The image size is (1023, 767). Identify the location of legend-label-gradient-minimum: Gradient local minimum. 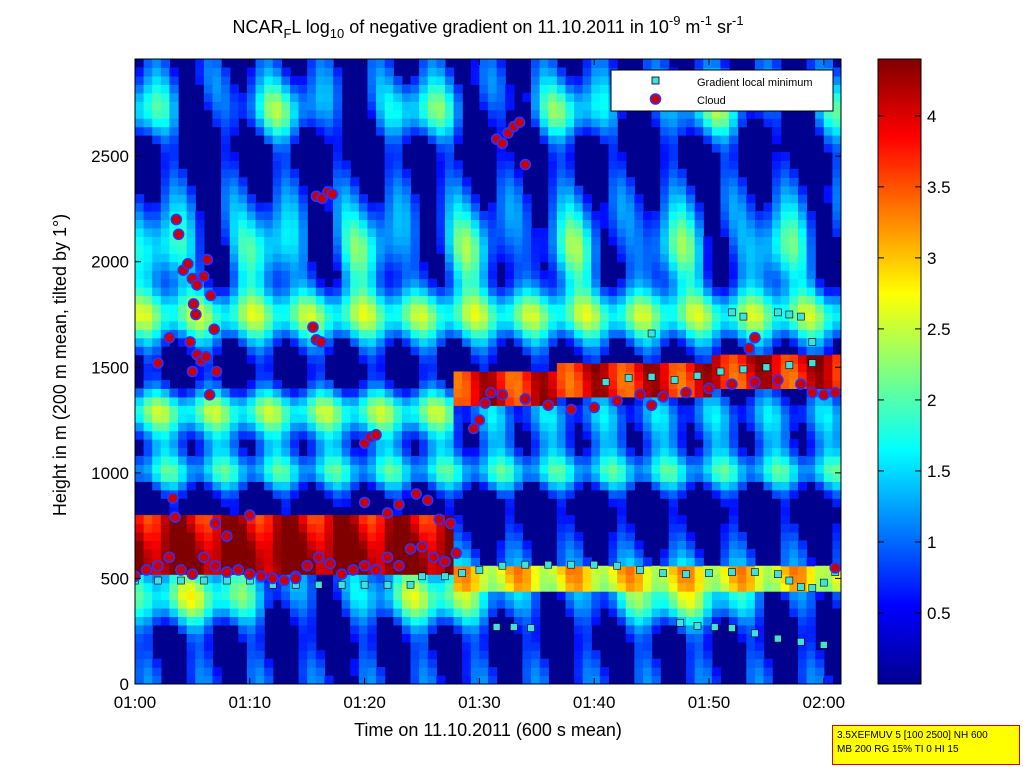
(755, 83).